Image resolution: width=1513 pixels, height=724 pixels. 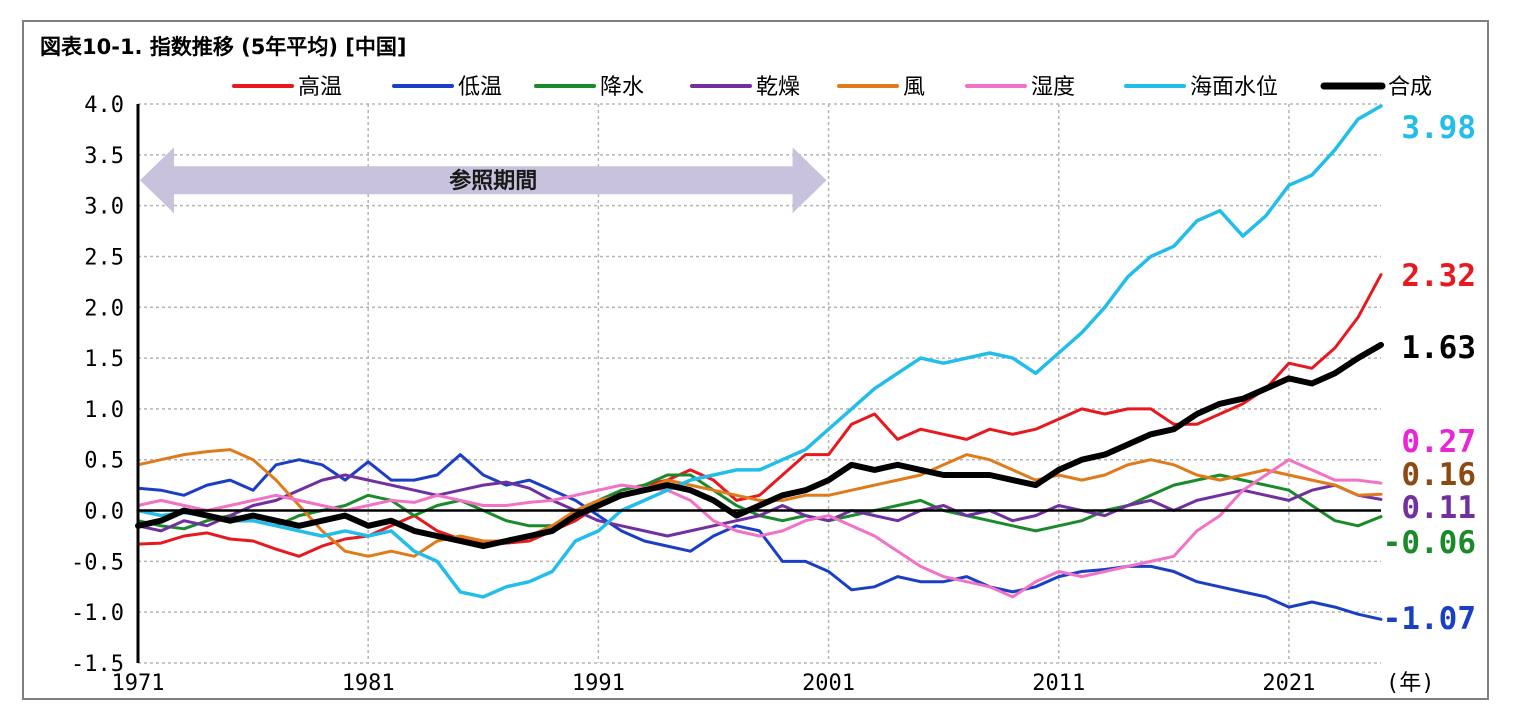 What do you see at coordinates (914, 87) in the screenshot?
I see `legend-label-風: 風` at bounding box center [914, 87].